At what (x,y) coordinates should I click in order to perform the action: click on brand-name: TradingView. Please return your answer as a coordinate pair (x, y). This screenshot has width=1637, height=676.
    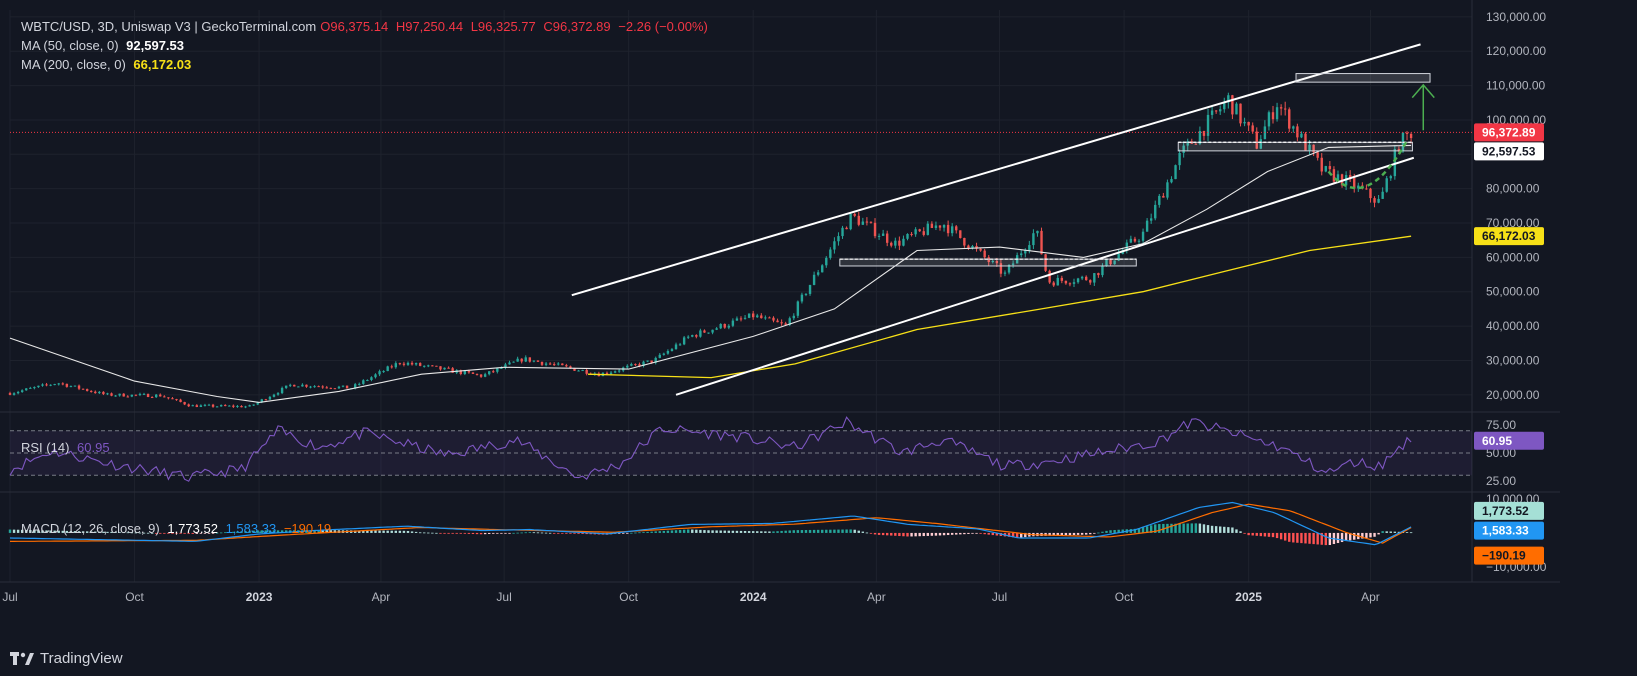
    Looking at the image, I should click on (81, 658).